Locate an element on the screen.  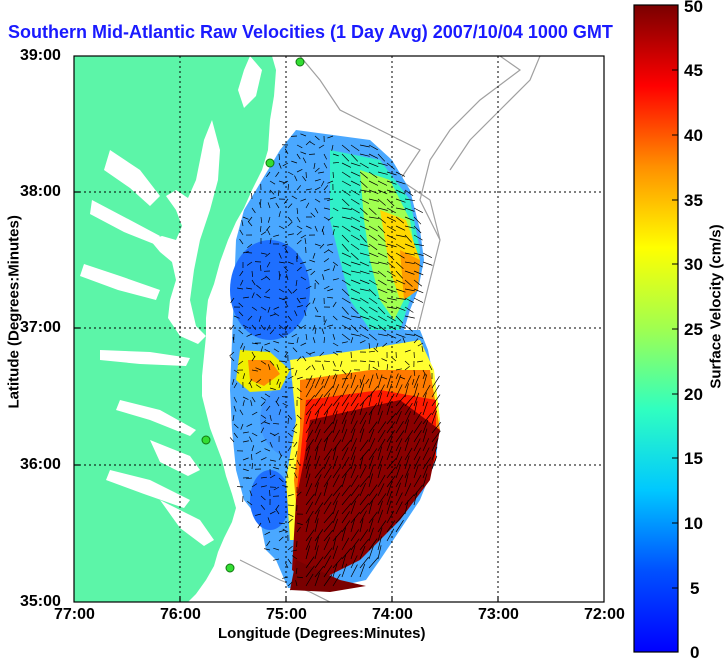
colorbar-tick-label: 30 is located at coordinates (693, 265).